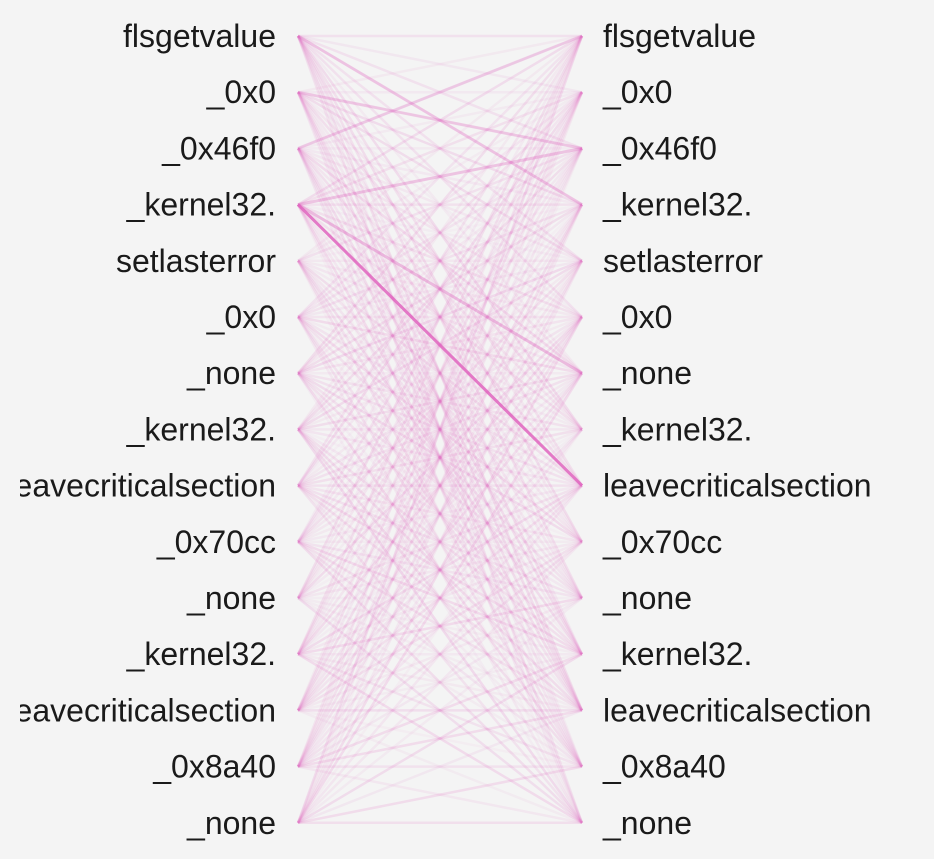 The height and width of the screenshot is (859, 934). What do you see at coordinates (683, 261) in the screenshot?
I see `right-token-label: setlasterror` at bounding box center [683, 261].